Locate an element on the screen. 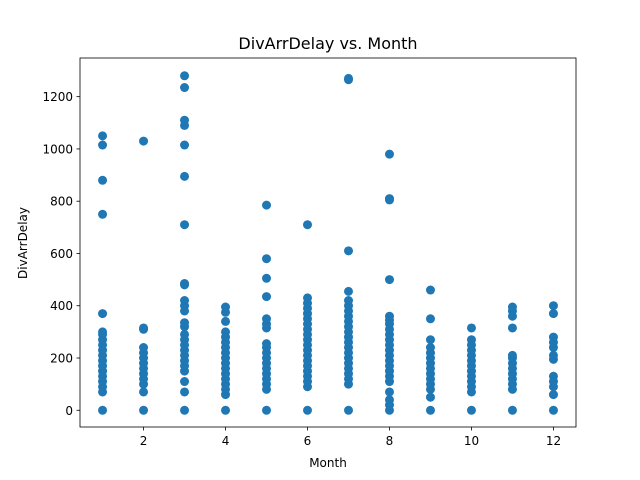  y-axis: 0 200 400 600 800 1000 1200 is located at coordinates (61, 254).